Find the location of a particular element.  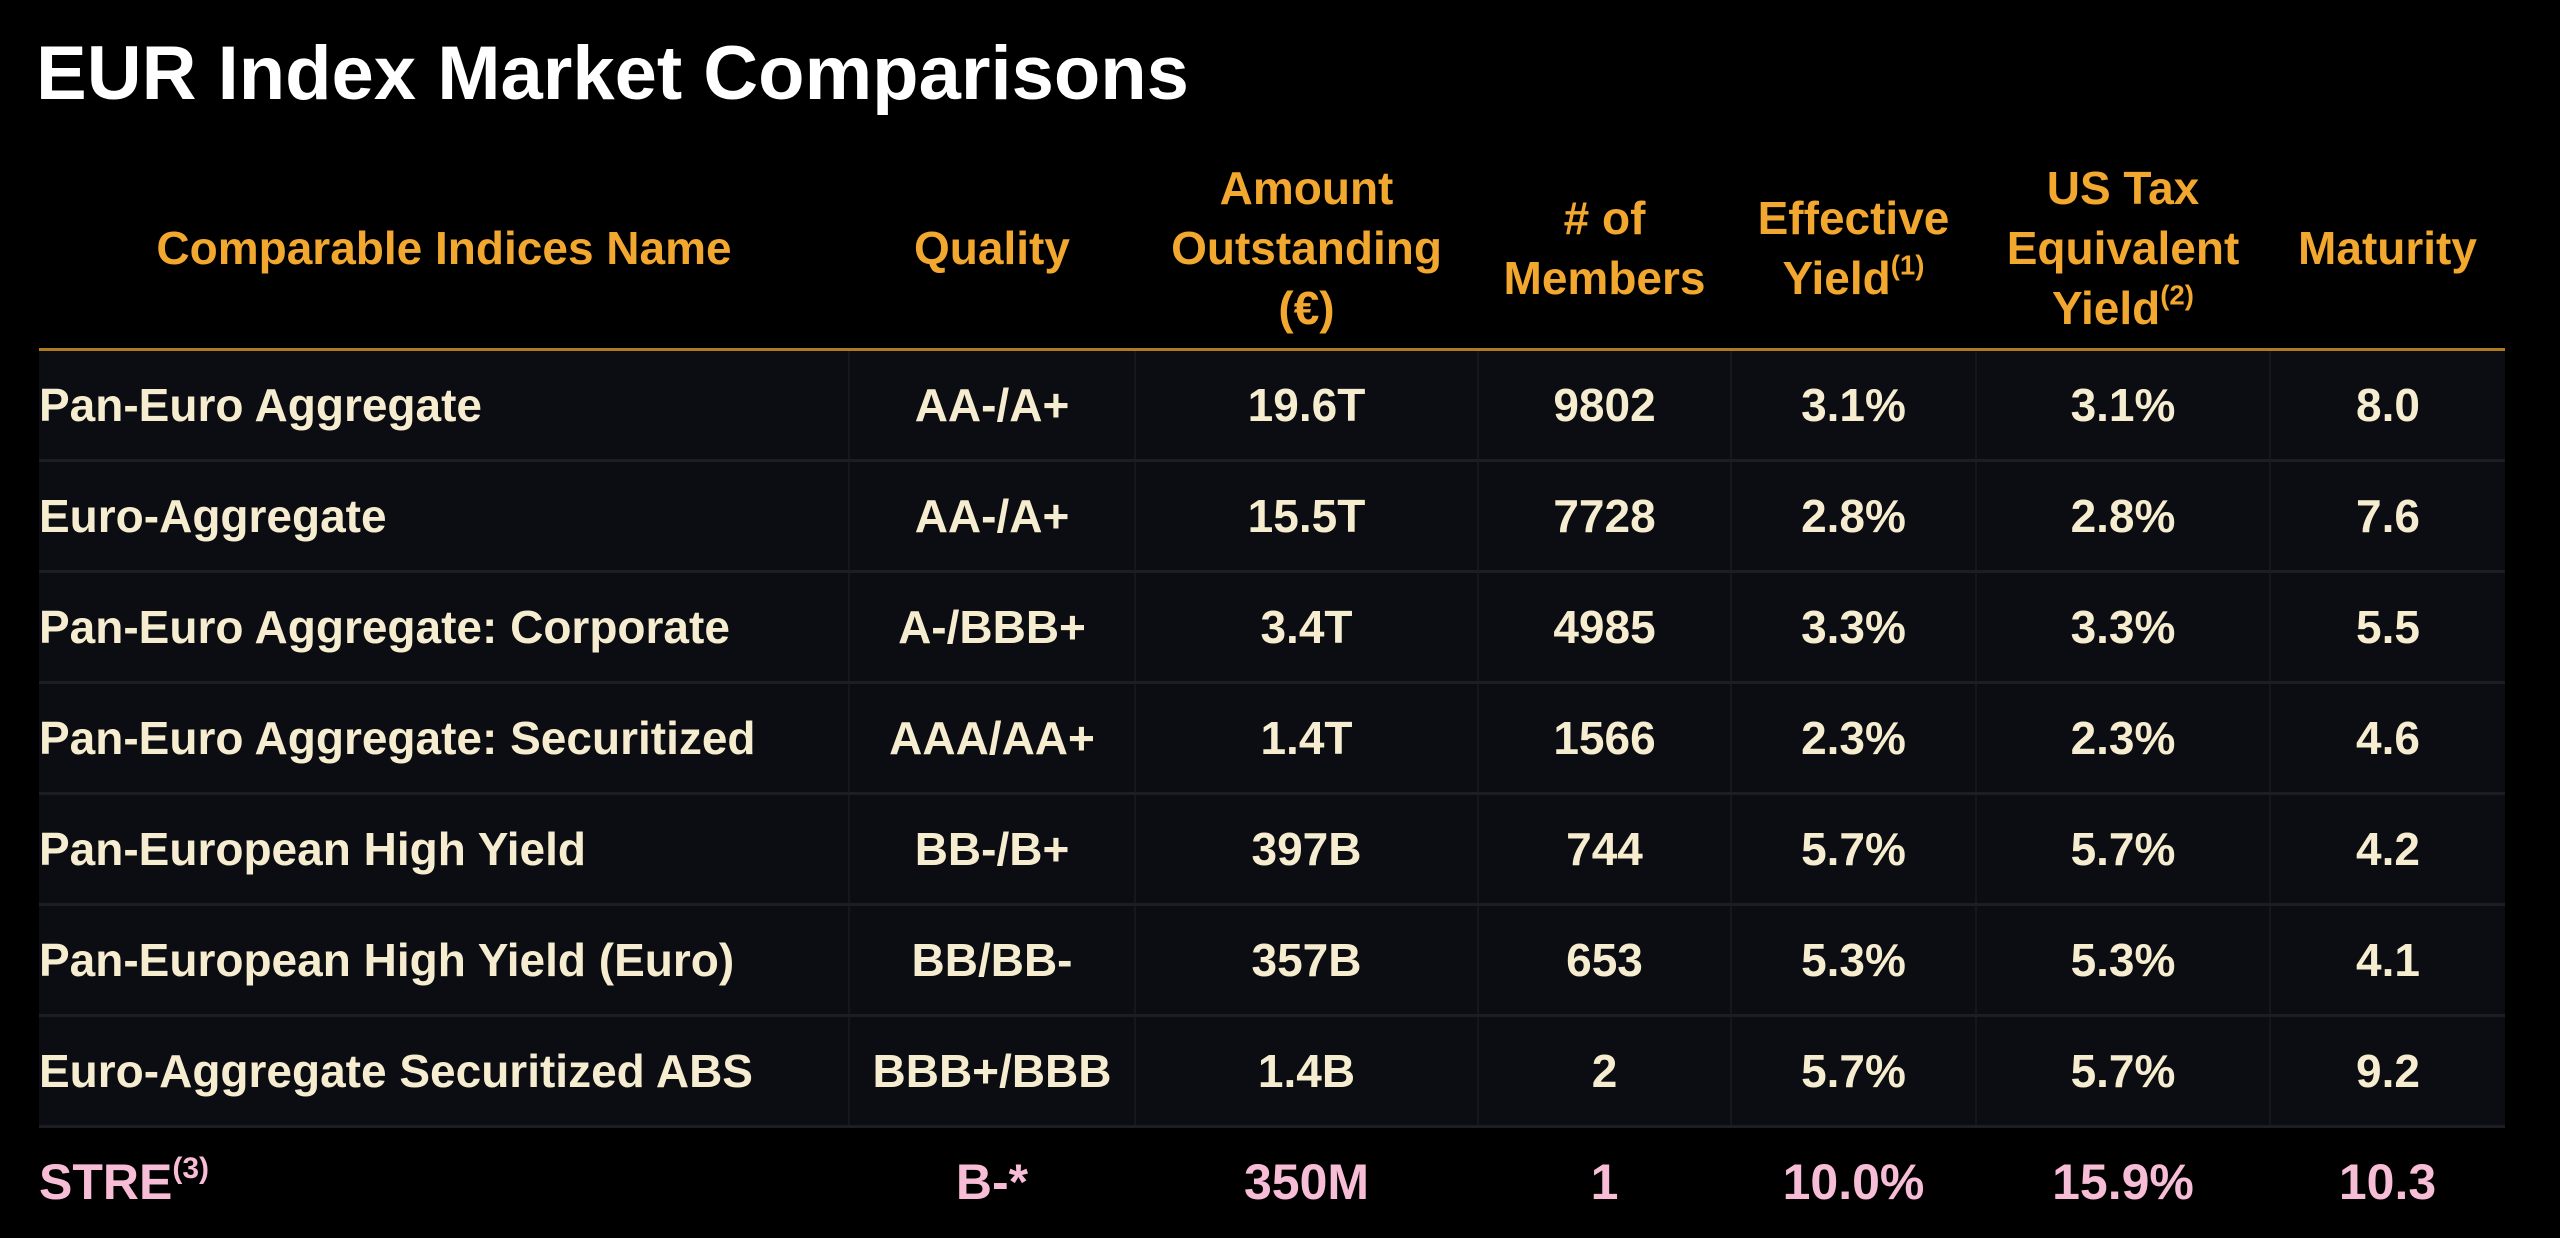

column-label: US Tax Equivalent Yield is located at coordinates (2123, 248).